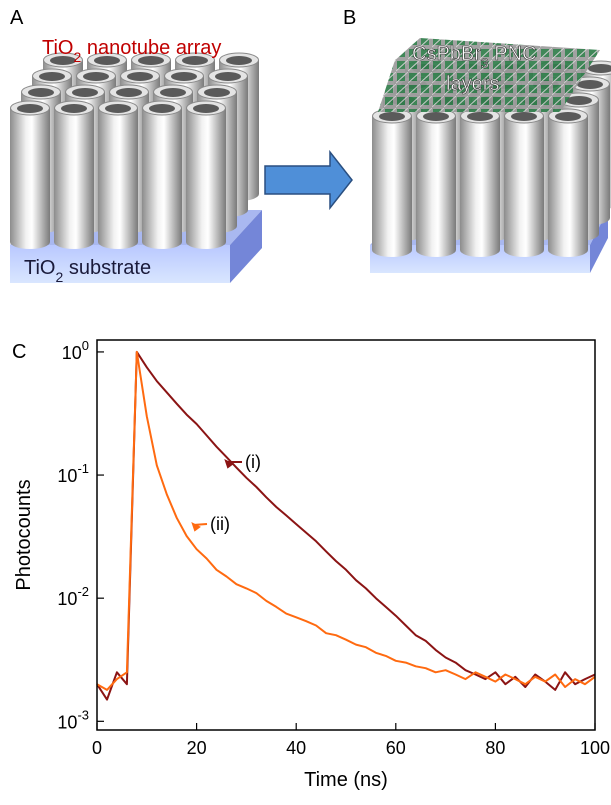 The image size is (611, 805). I want to click on y-tick-label: 10⁻³, so click(73, 719).